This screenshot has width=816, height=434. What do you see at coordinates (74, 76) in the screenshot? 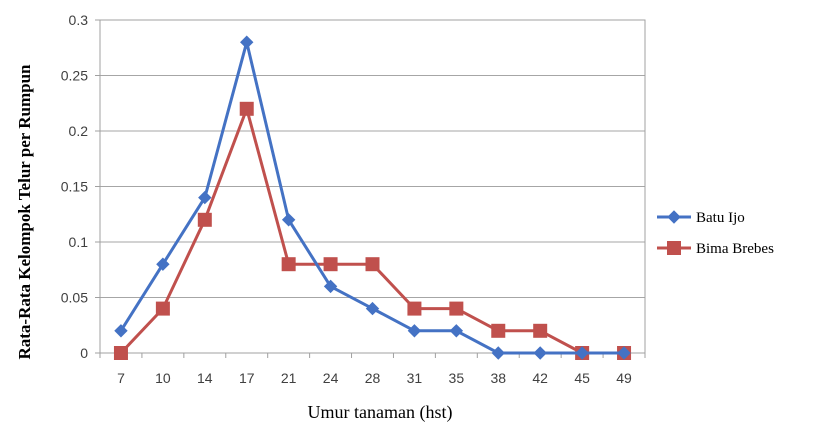
I see `y-tick-label: 0.25` at bounding box center [74, 76].